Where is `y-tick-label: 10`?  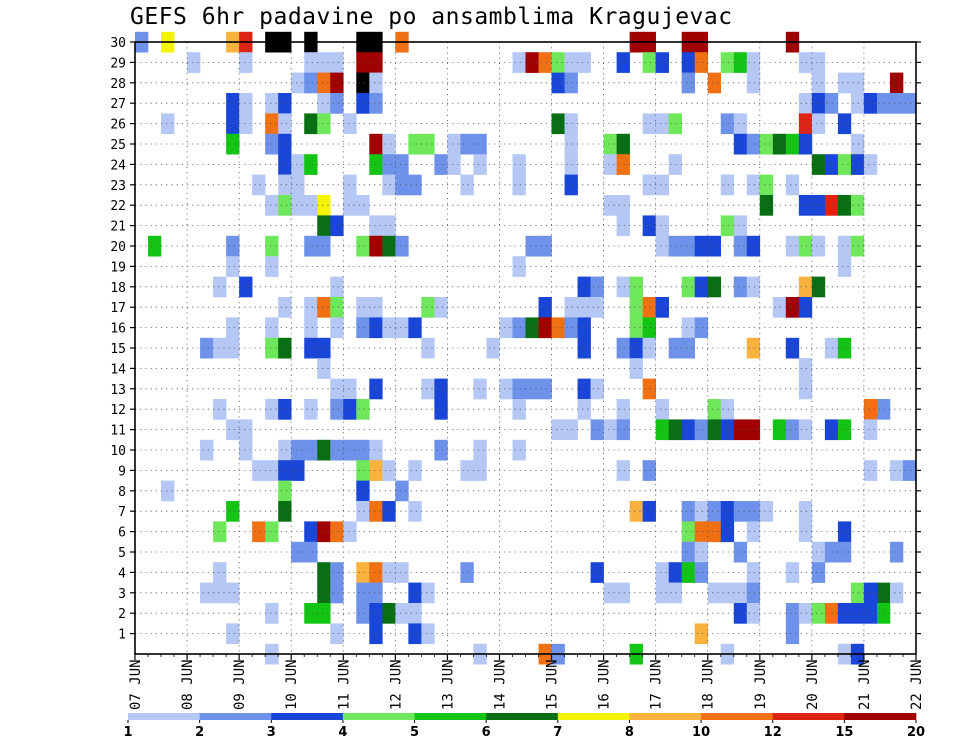 y-tick-label: 10 is located at coordinates (118, 451).